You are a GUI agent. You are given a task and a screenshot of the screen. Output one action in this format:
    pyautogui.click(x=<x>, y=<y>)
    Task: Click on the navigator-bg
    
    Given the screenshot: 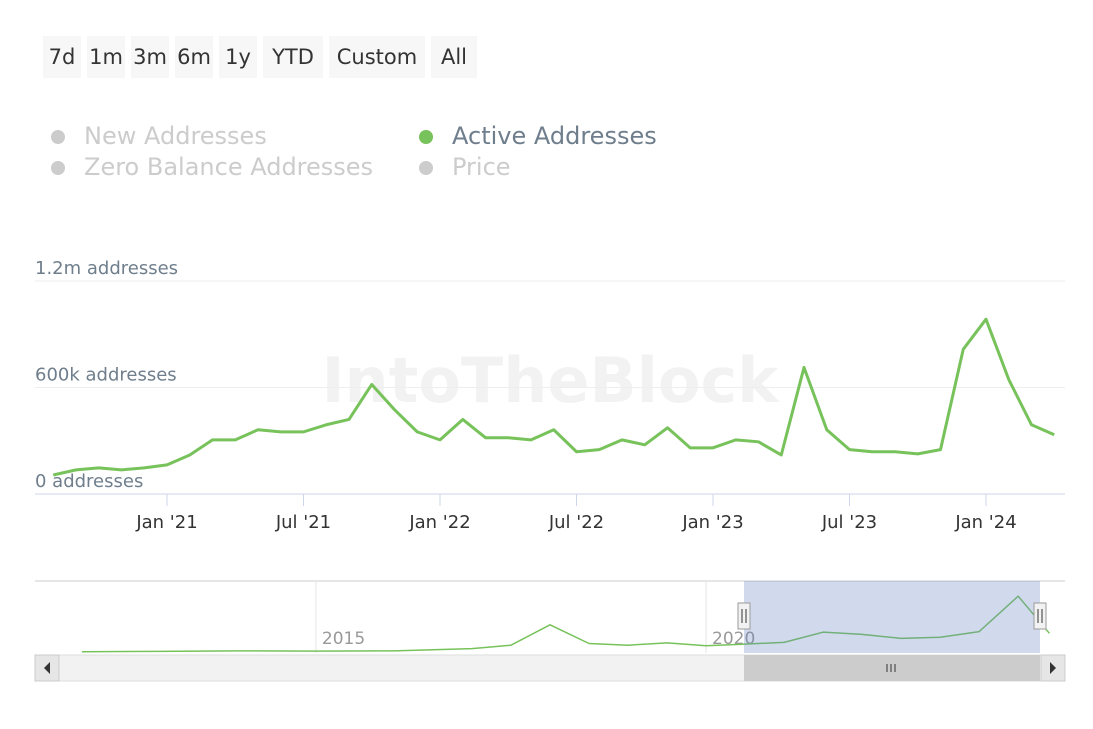 What is the action you would take?
    pyautogui.click(x=550, y=617)
    